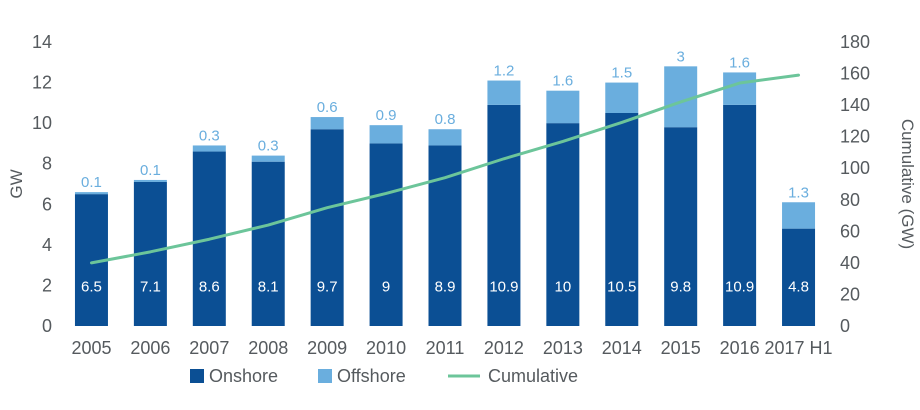 This screenshot has height=410, width=920. I want to click on offshore-value-label: 0.8, so click(445, 119).